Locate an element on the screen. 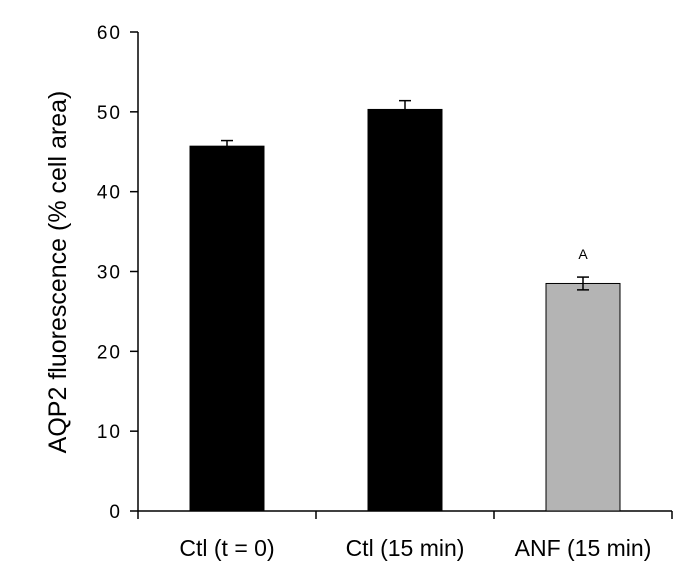 The image size is (700, 578). x-category-label: Ctl (t = 0) is located at coordinates (226, 548).